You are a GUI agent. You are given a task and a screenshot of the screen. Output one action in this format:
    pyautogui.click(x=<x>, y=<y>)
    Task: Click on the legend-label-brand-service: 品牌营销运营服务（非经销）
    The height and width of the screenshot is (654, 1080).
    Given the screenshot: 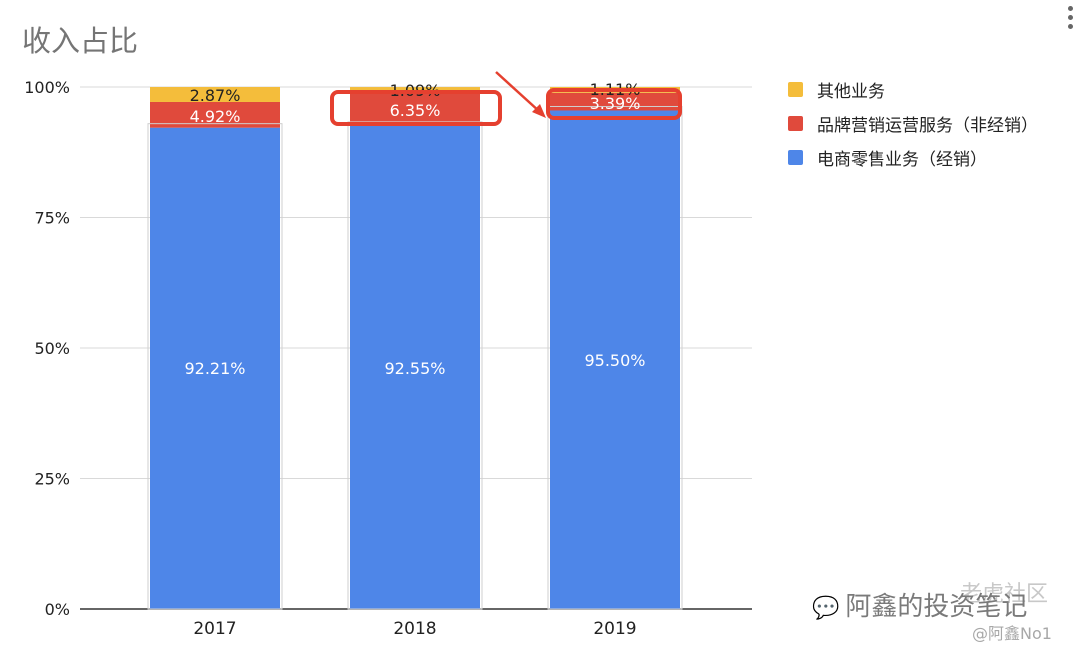 What is the action you would take?
    pyautogui.click(x=927, y=125)
    